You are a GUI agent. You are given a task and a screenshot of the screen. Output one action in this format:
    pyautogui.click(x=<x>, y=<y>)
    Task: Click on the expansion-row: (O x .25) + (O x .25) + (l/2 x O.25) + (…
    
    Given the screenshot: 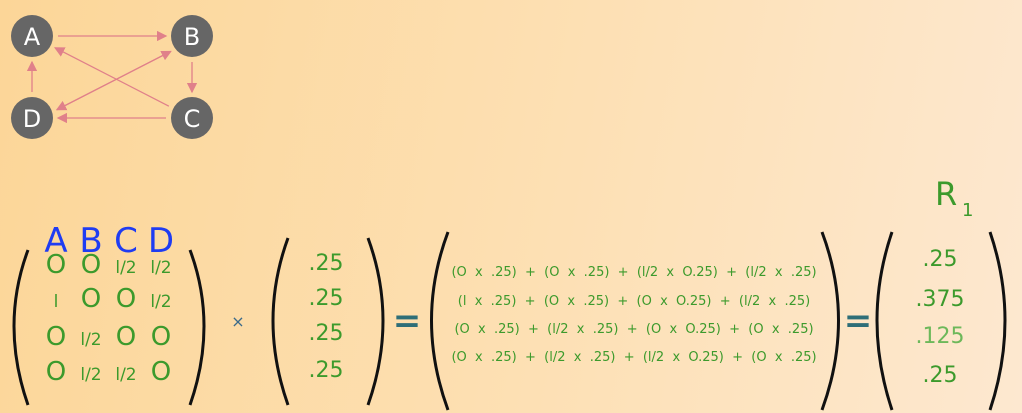 What is the action you would take?
    pyautogui.click(x=633, y=272)
    